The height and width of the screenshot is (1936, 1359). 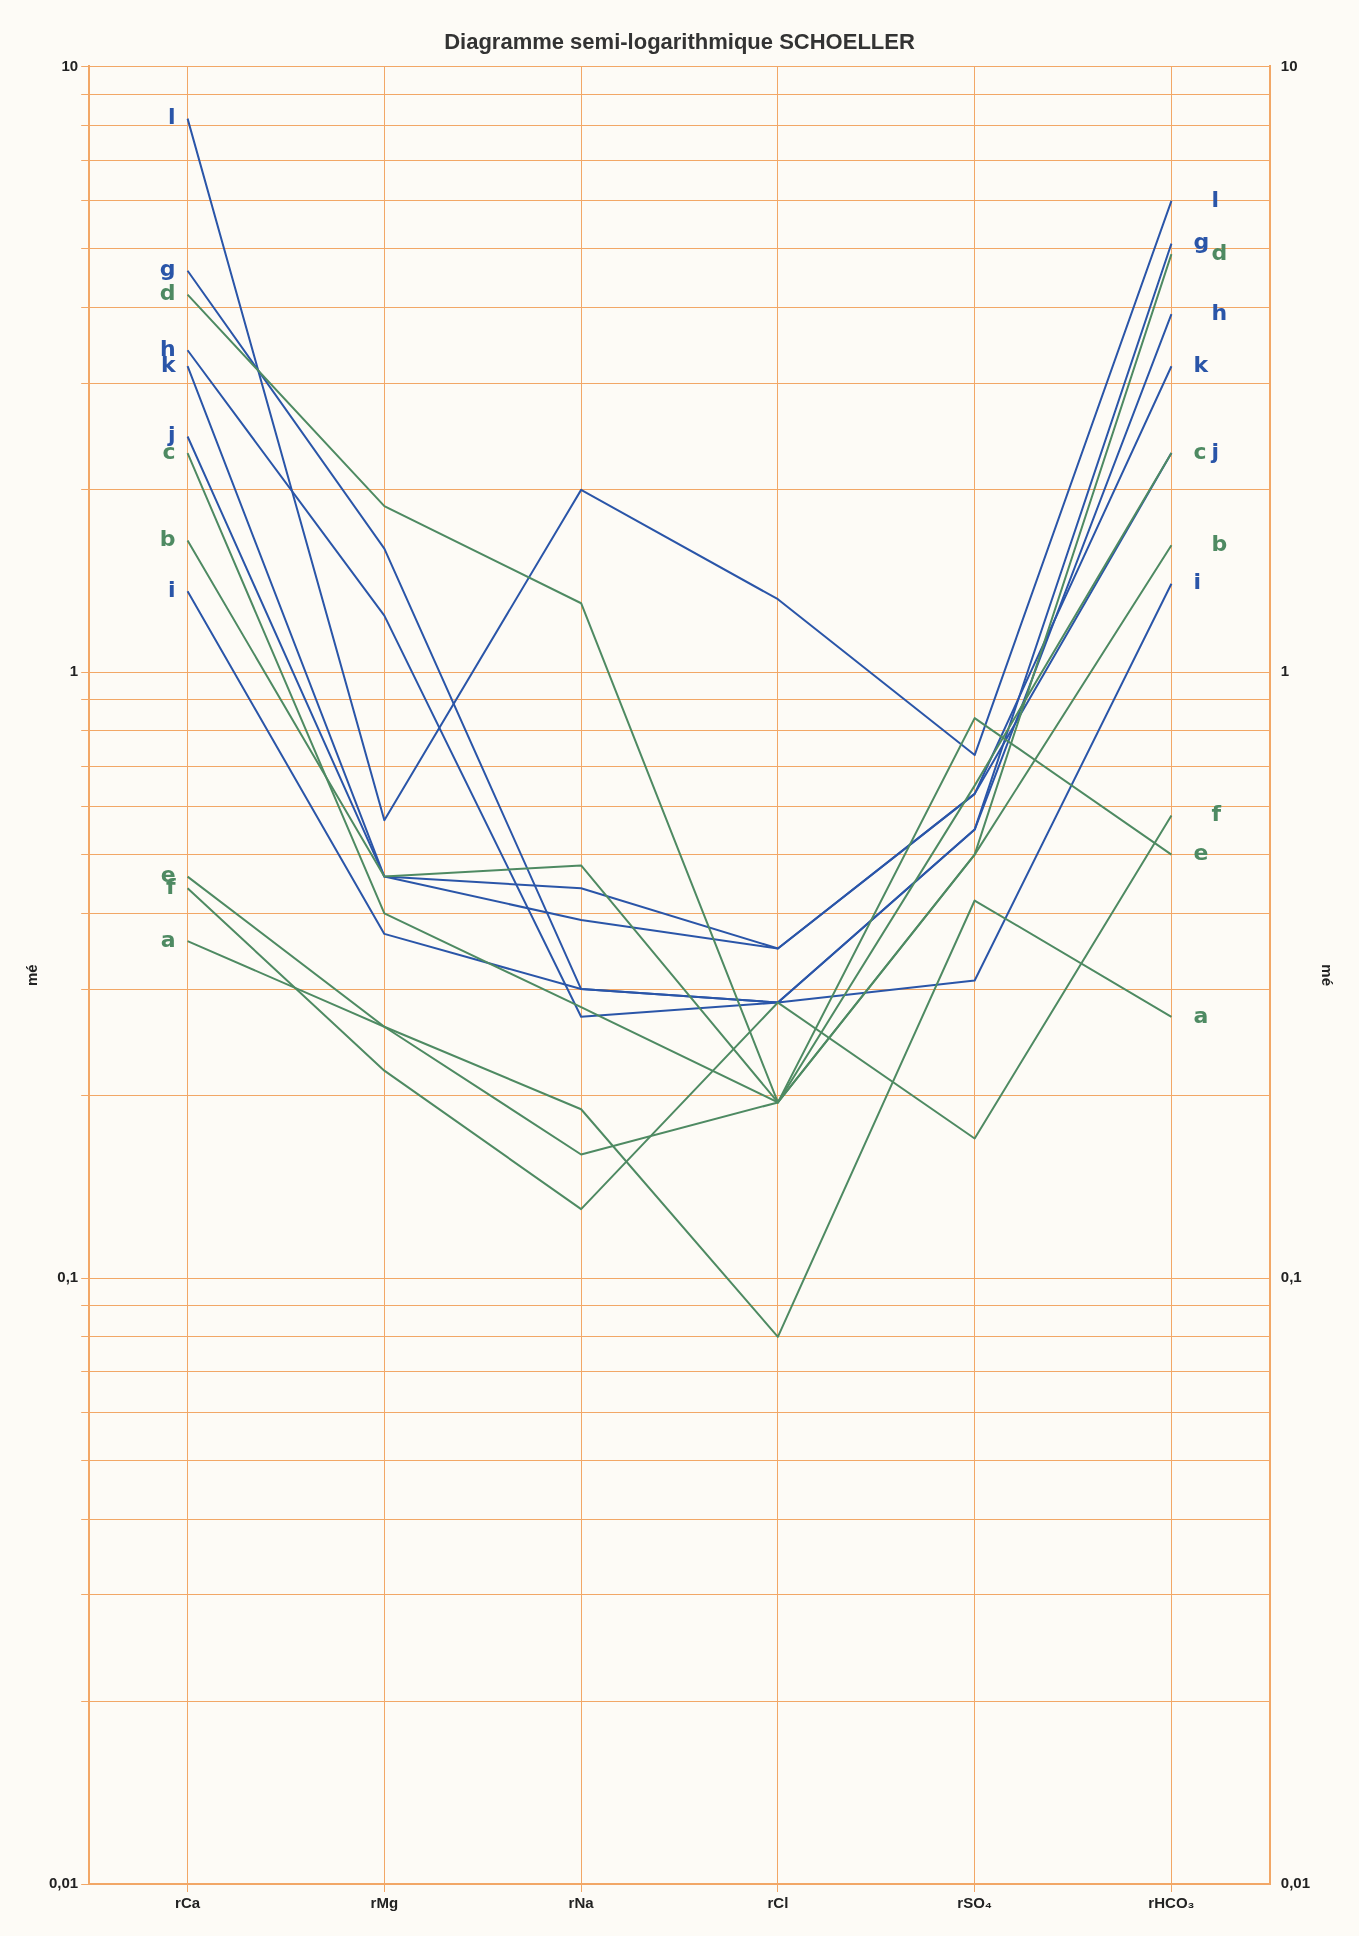 I want to click on x-tick-label: rCa, so click(x=188, y=1903).